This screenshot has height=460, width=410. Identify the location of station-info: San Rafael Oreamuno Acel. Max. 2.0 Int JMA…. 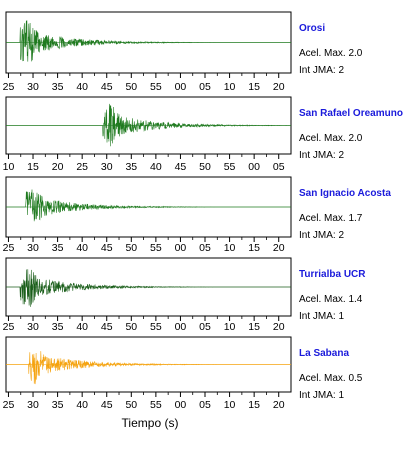
(351, 134).